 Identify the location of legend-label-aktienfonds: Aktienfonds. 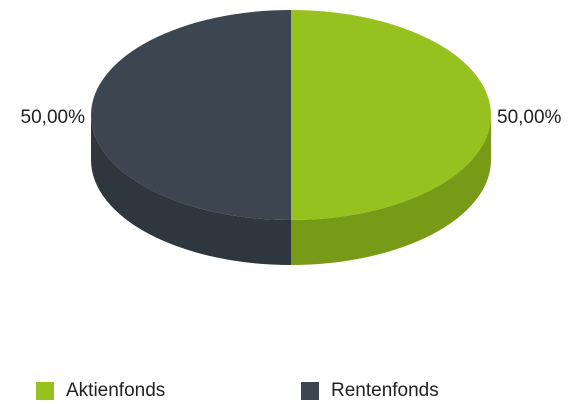
(116, 390).